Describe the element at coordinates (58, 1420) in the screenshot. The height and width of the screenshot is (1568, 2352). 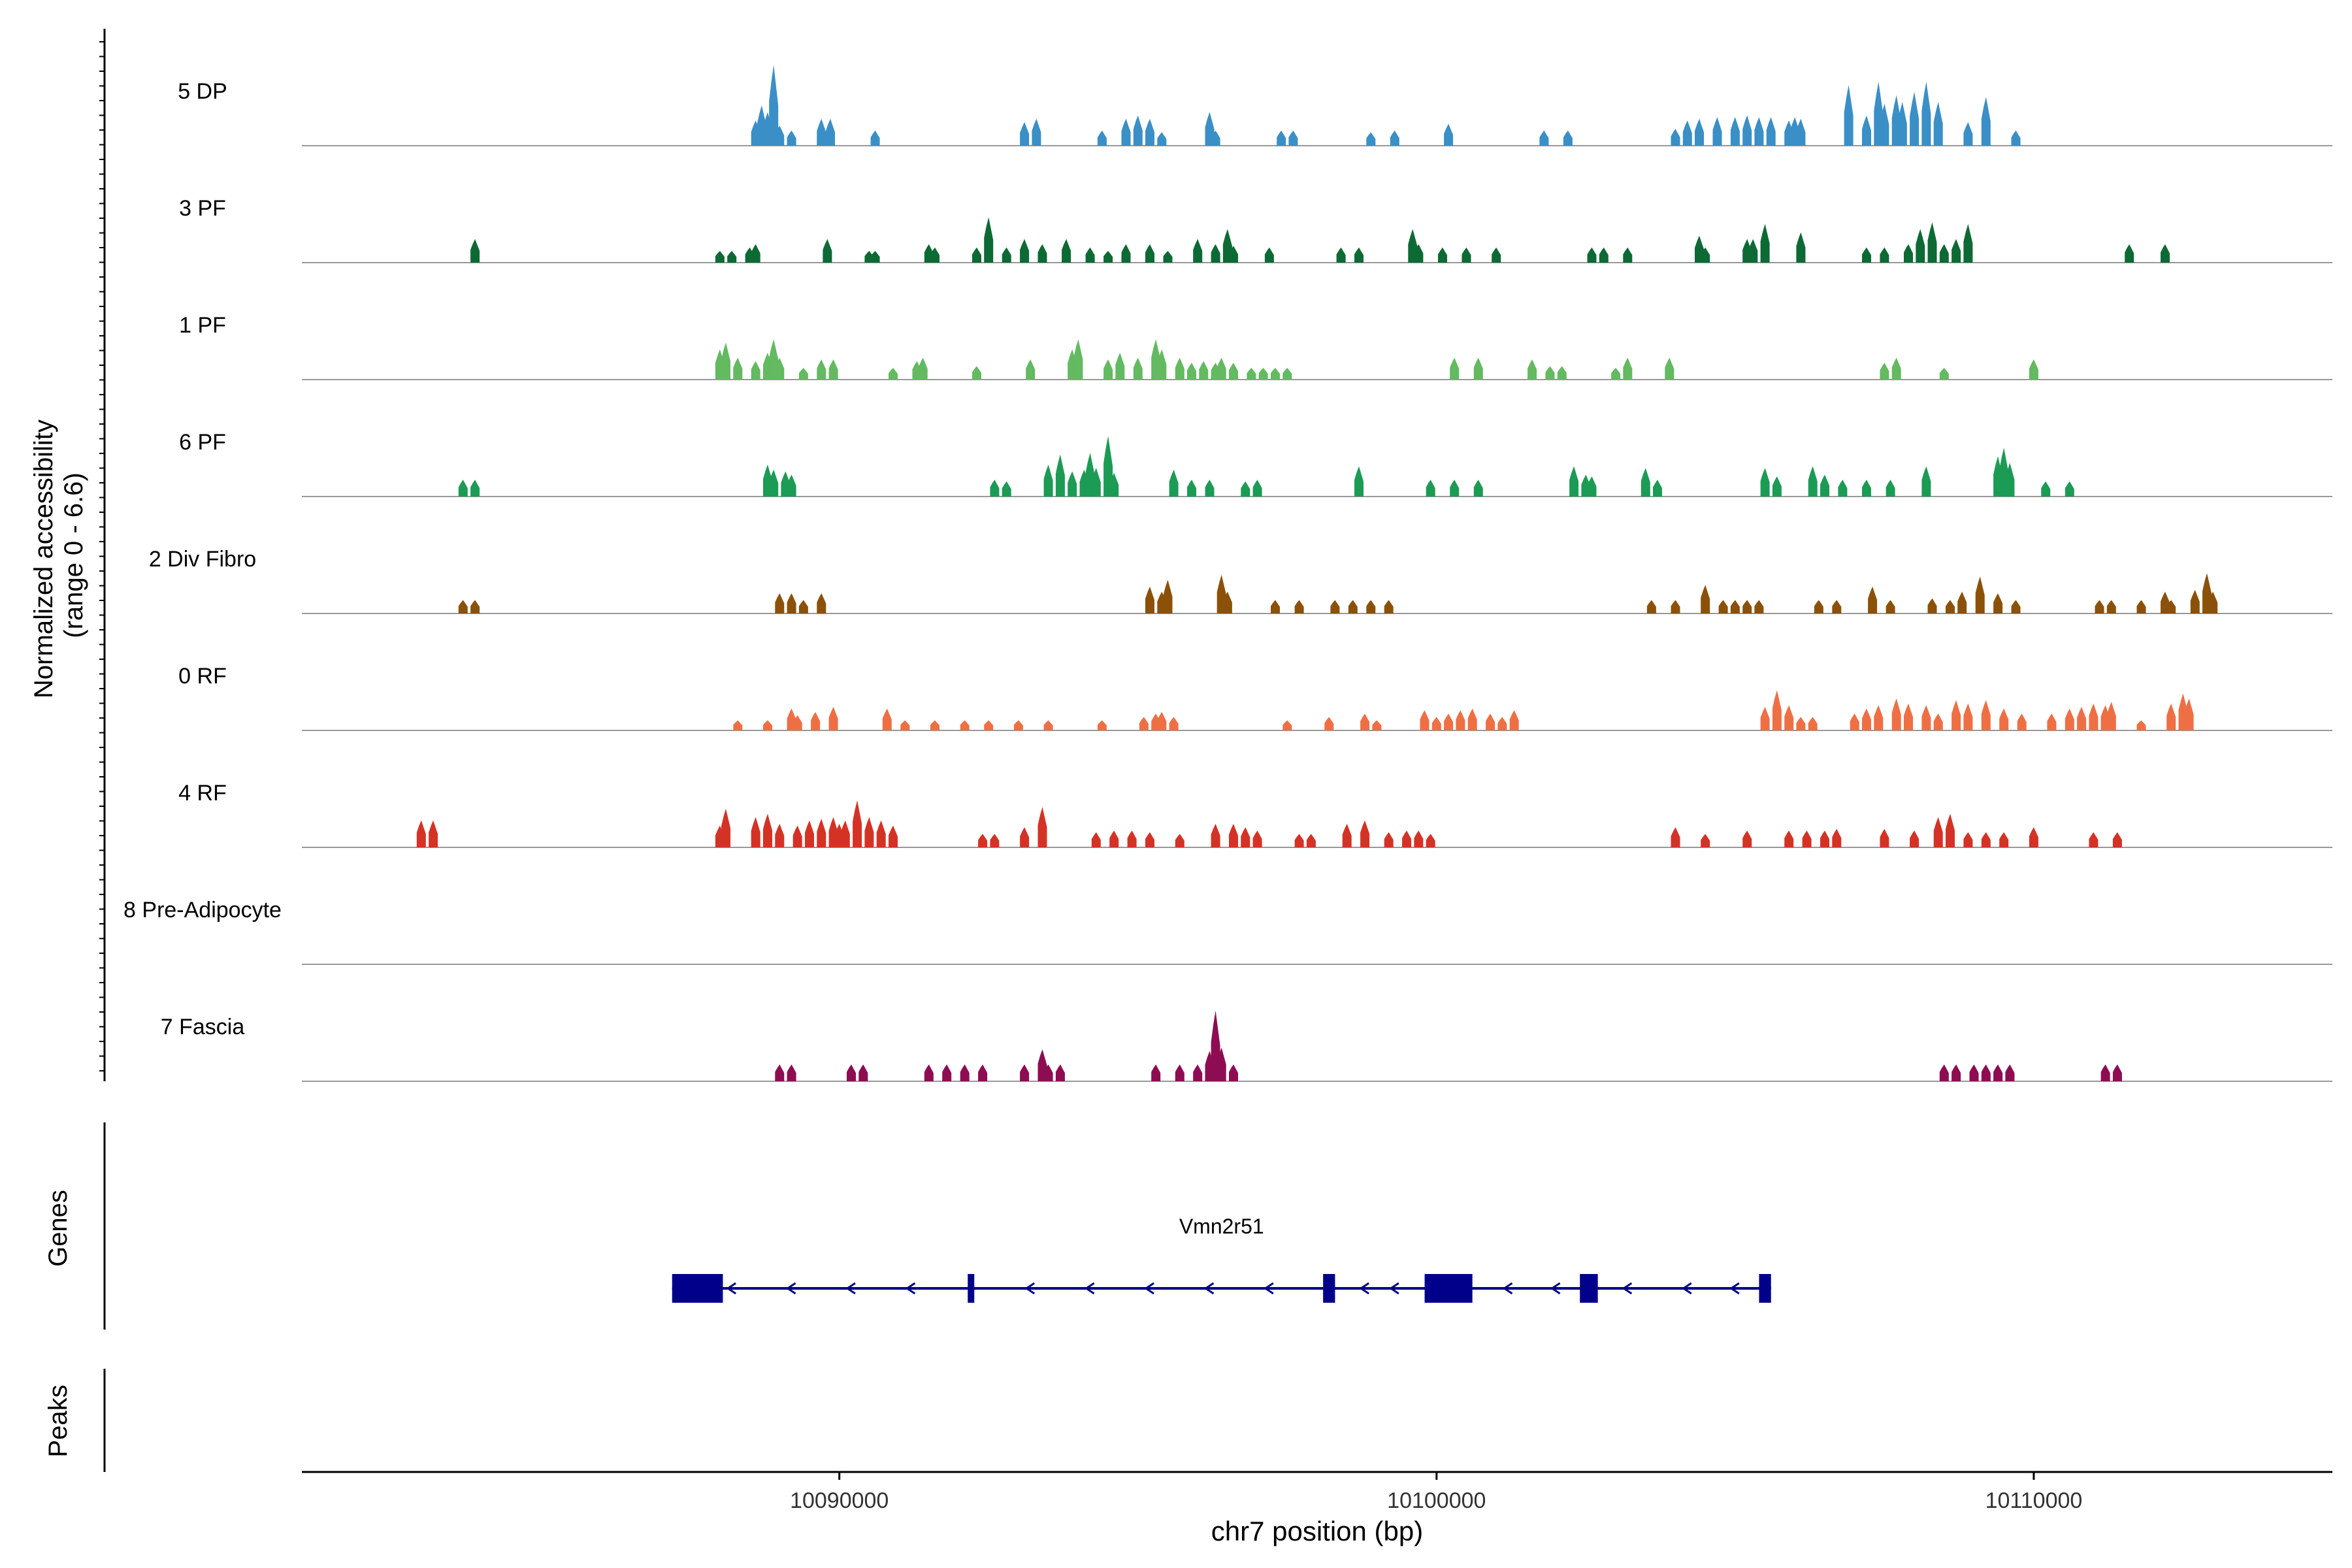
I see `peaks-track-title: Peaks` at that location.